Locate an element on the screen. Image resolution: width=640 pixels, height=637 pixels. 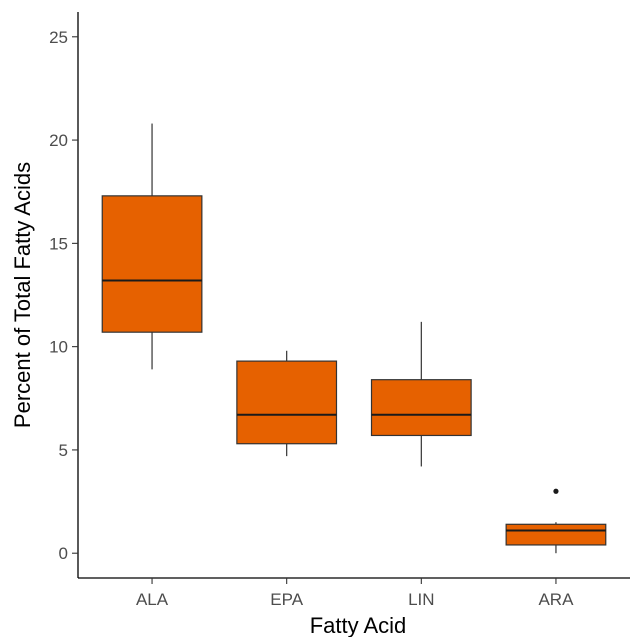
box-lin is located at coordinates (421, 394).